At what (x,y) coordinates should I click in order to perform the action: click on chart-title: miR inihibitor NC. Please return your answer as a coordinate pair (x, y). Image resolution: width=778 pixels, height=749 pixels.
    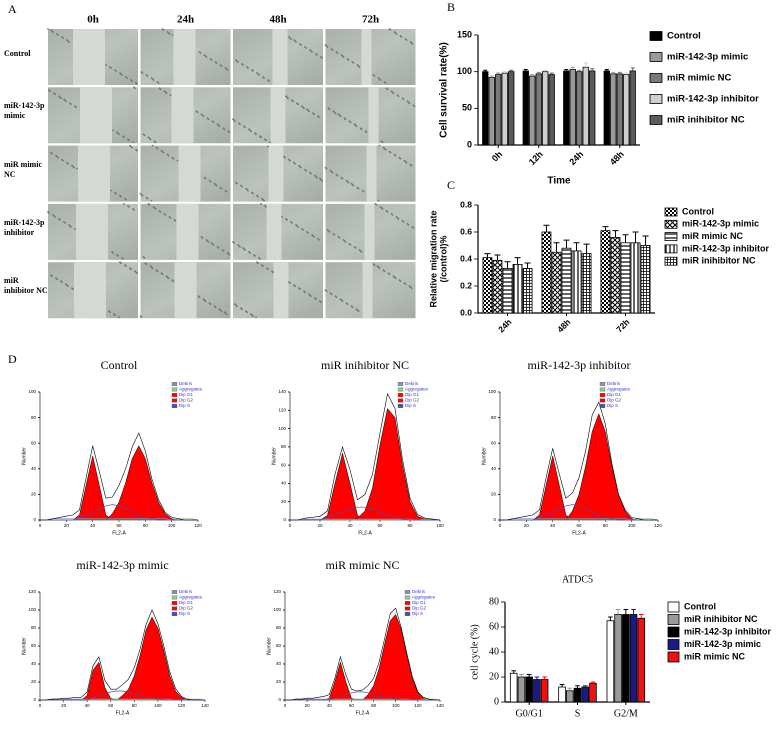
    Looking at the image, I should click on (365, 365).